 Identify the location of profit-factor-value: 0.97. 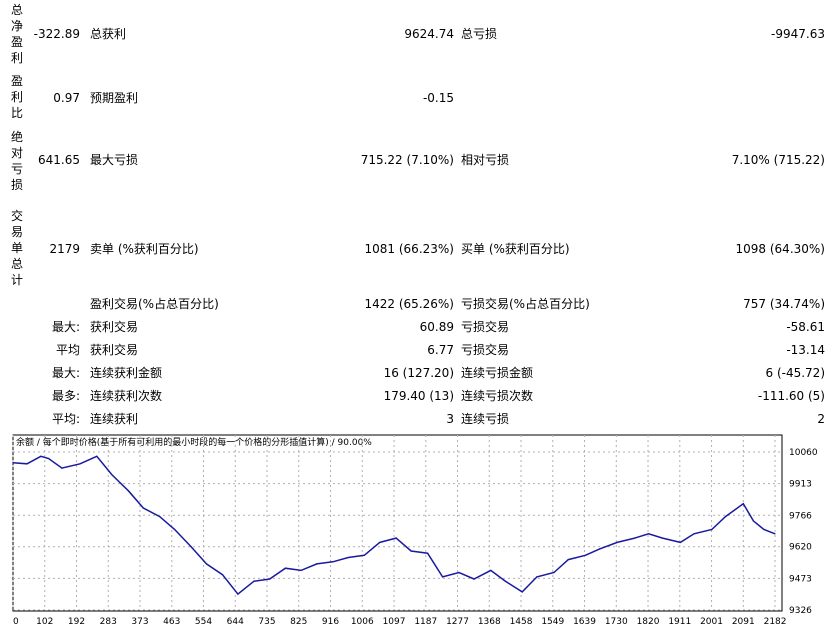
(66, 98).